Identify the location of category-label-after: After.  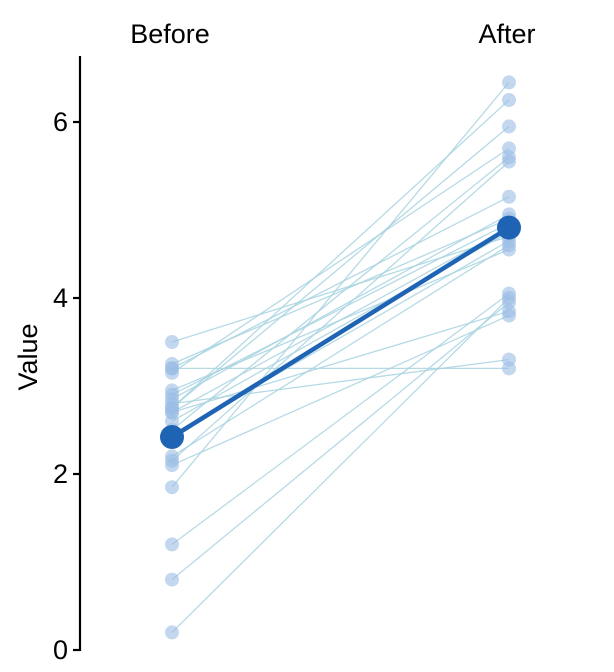
(506, 34).